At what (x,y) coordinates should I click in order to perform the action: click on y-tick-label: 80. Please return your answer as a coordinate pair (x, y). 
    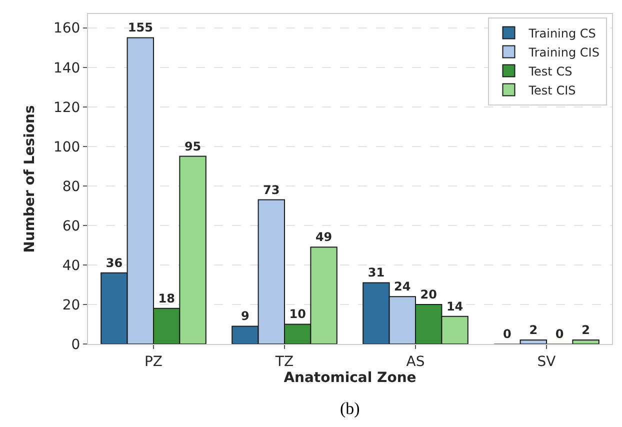
    Looking at the image, I should click on (71, 186).